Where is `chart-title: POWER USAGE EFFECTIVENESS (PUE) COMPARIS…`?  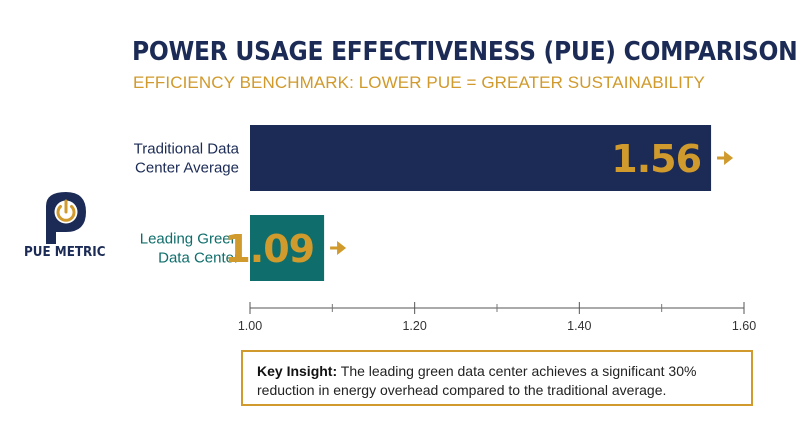 chart-title: POWER USAGE EFFECTIVENESS (PUE) COMPARIS… is located at coordinates (465, 52).